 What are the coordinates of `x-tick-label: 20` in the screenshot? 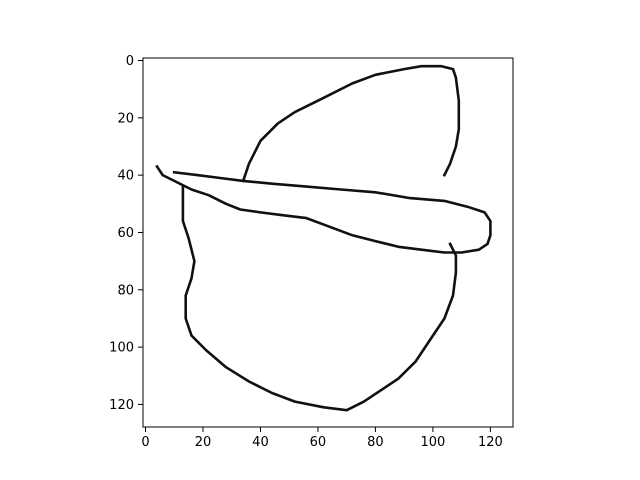 It's located at (203, 442).